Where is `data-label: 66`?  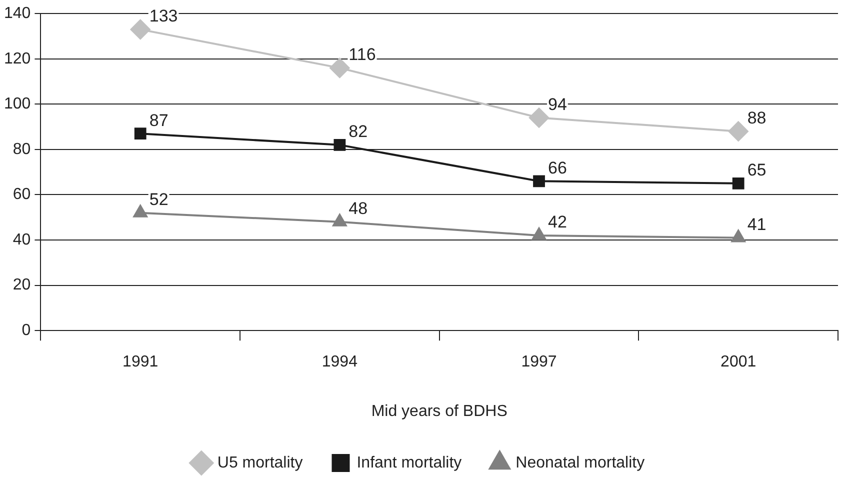 data-label: 66 is located at coordinates (557, 168).